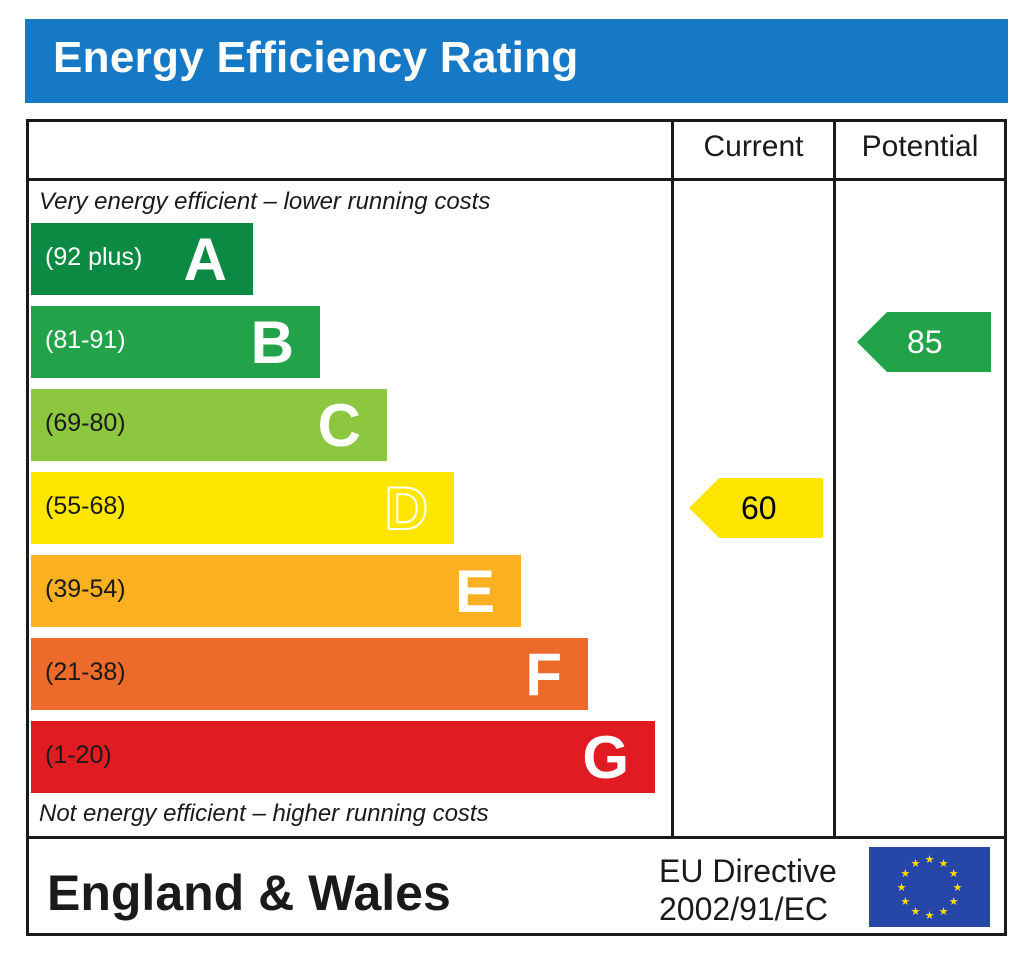 The image size is (1024, 953). I want to click on band-letter-label: F, so click(543, 674).